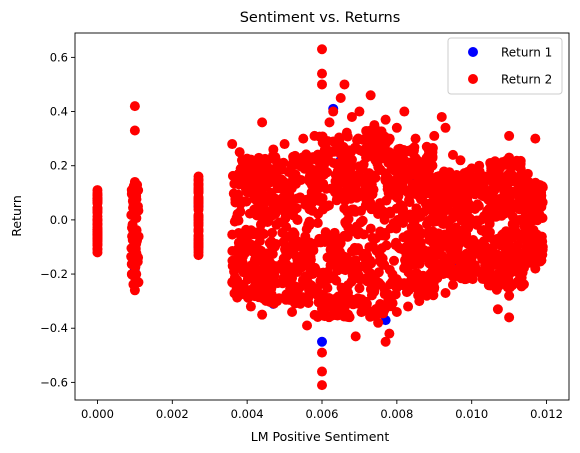 The height and width of the screenshot is (453, 580). I want to click on legend: Return 1 Return 2, so click(505, 66).